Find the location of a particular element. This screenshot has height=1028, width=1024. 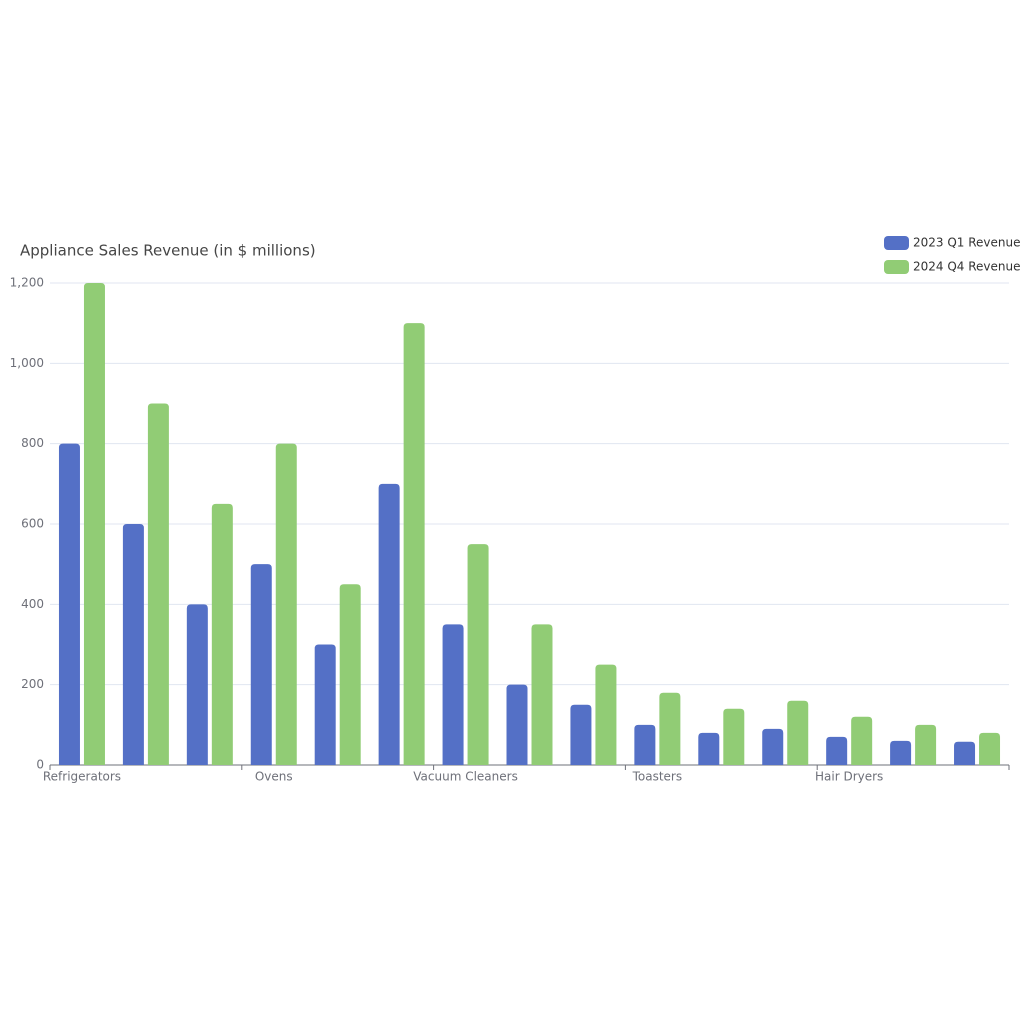

chart-title: Appliance Sales Revenue (in $ millions) is located at coordinates (168, 251).